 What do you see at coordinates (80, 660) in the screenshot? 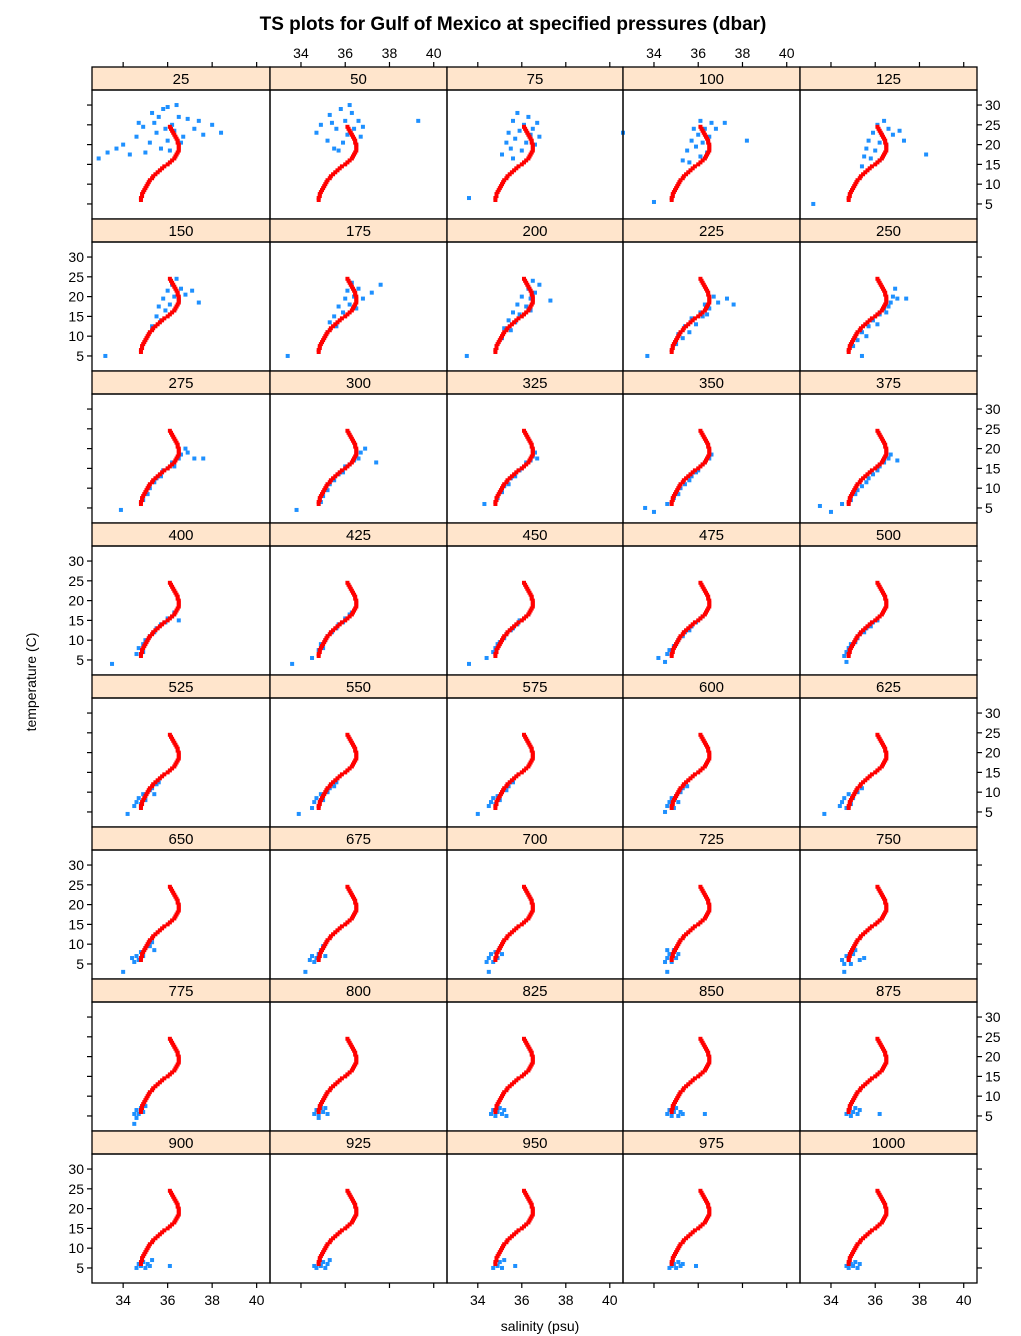
I see `y-tick-label: 5` at bounding box center [80, 660].